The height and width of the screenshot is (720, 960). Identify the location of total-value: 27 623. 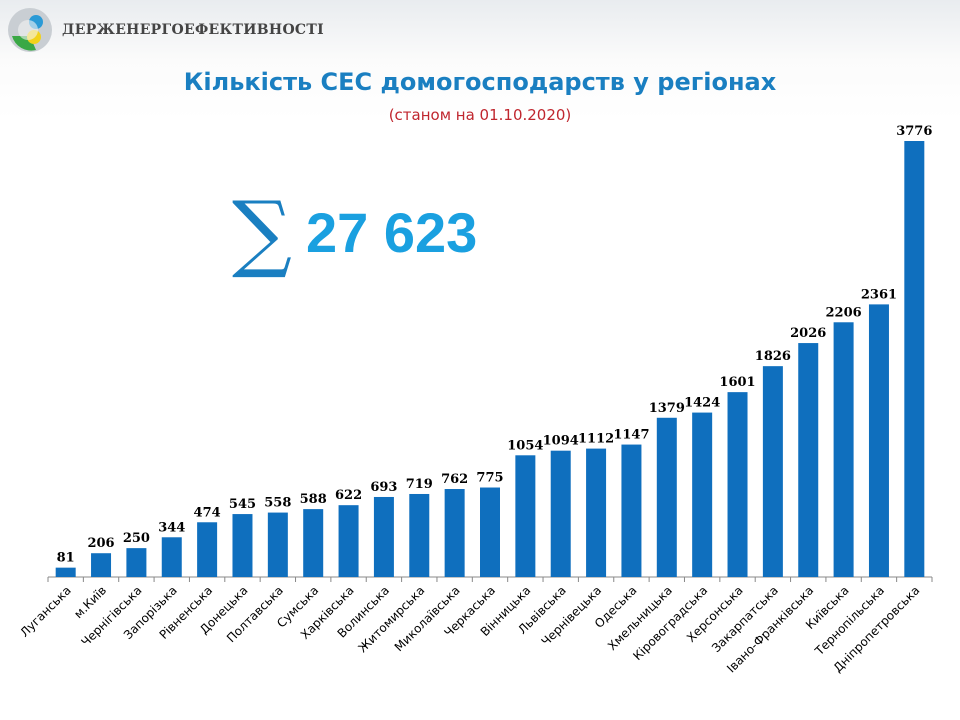
(391, 232).